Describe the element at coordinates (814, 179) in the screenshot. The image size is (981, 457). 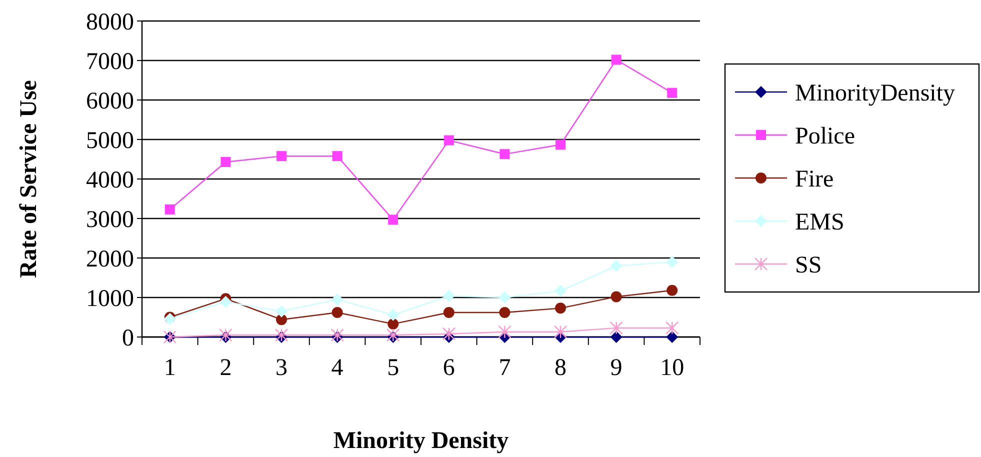
I see `legend-label: Fire` at that location.